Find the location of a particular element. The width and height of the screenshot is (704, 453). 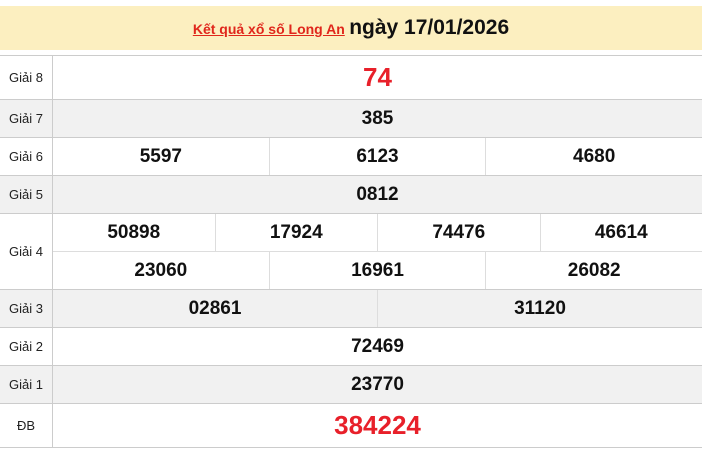

prize-number: 72469 is located at coordinates (377, 346).